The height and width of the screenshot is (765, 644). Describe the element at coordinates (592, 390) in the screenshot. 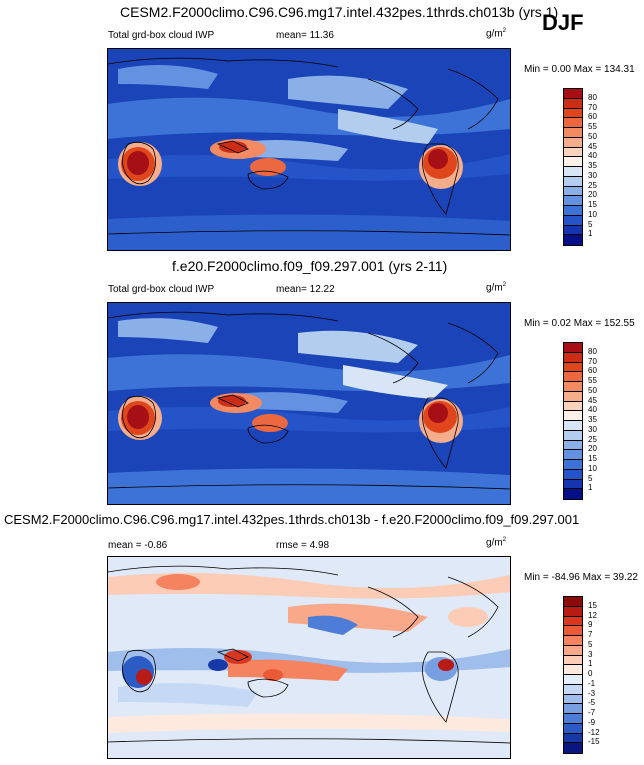

I see `colorbar-2-tick-label: 50` at that location.